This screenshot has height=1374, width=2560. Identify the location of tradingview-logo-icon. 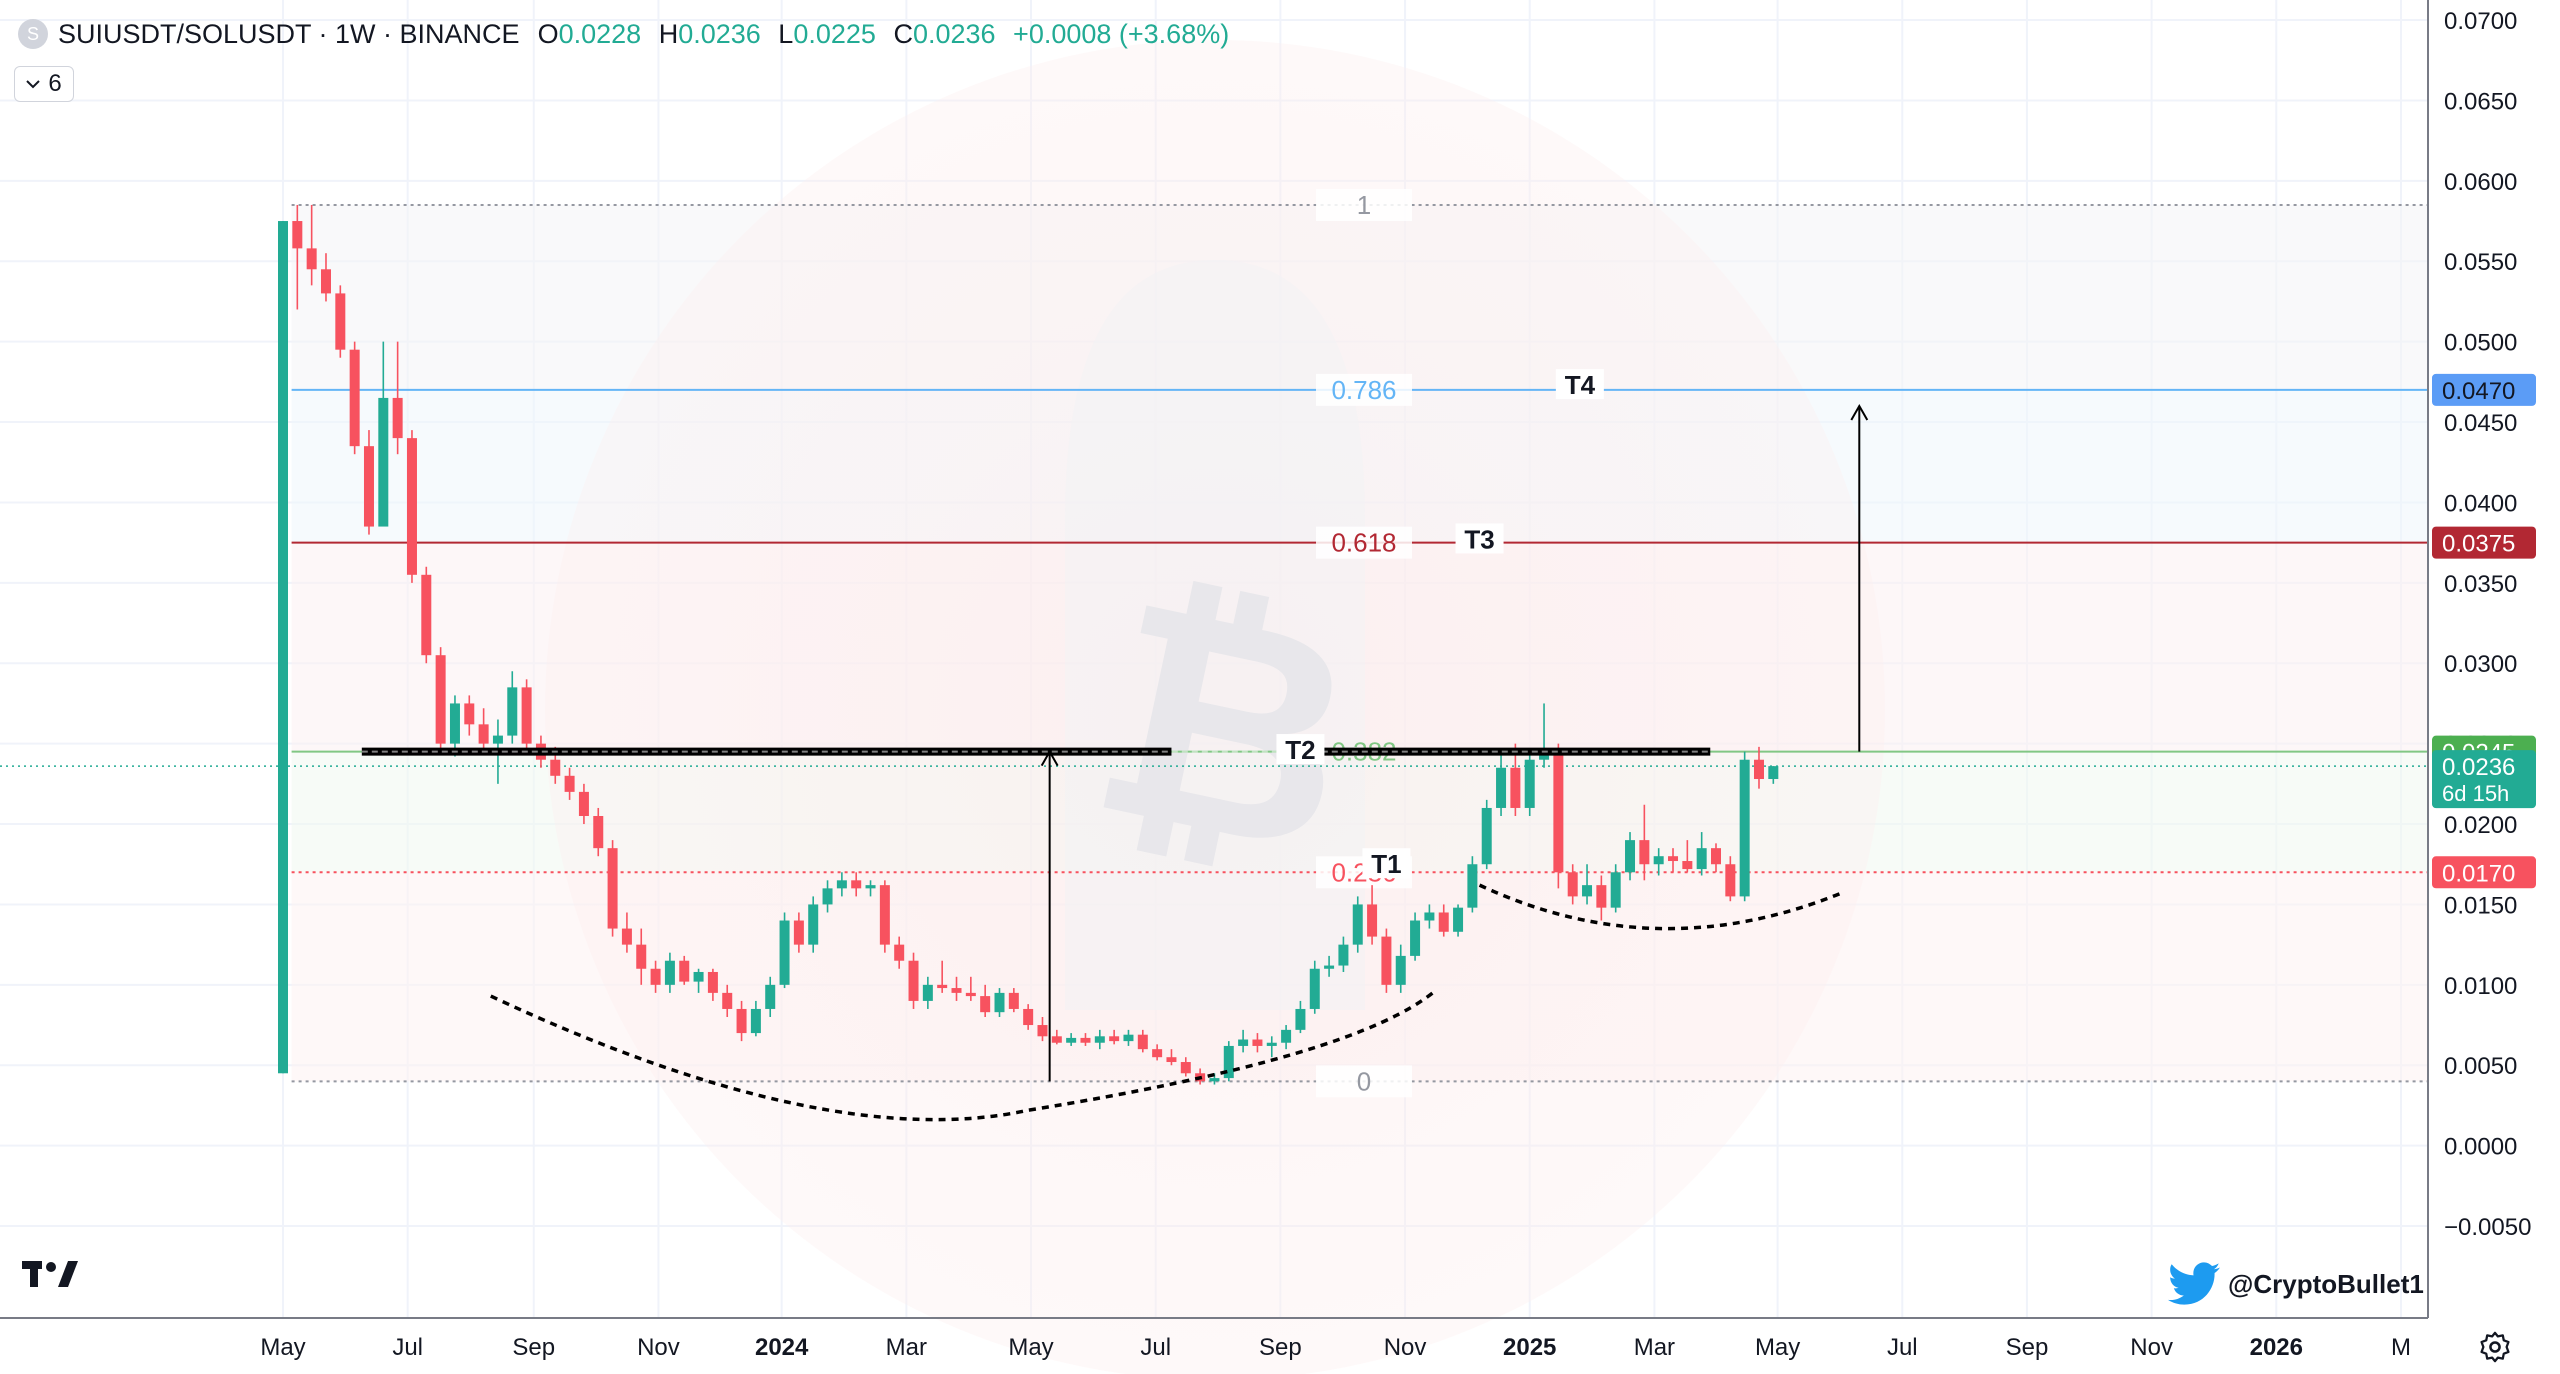
(53, 1275).